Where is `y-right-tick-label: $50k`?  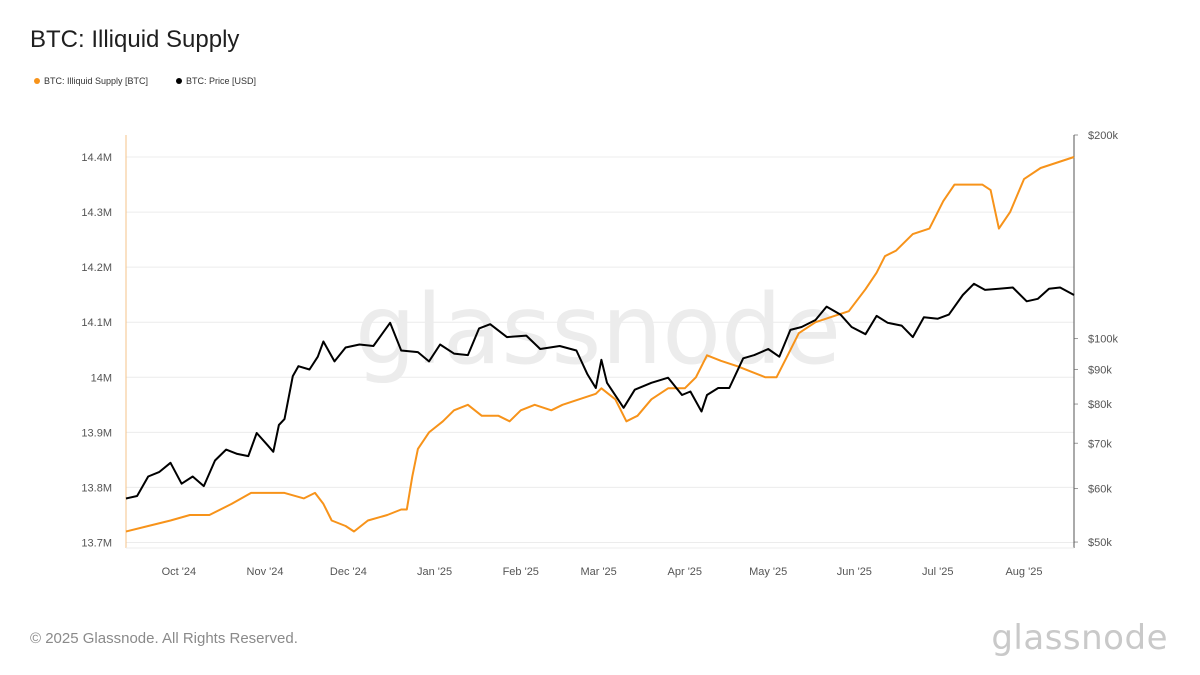 y-right-tick-label: $50k is located at coordinates (1100, 543).